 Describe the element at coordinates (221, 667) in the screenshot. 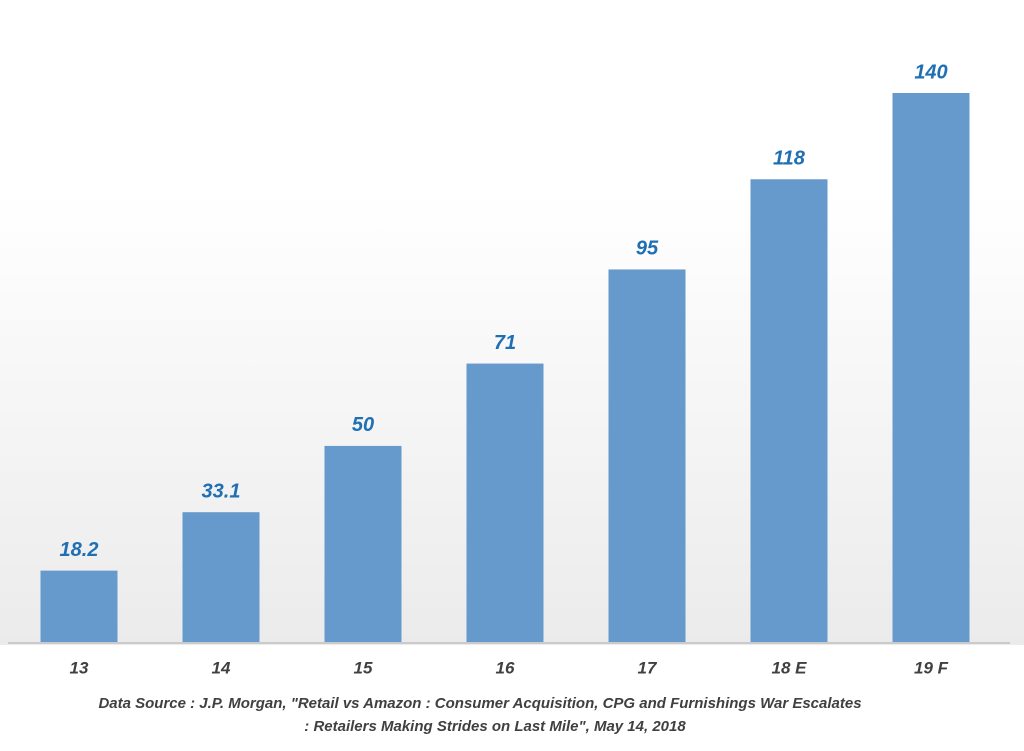

I see `x-tick-label: 14` at that location.